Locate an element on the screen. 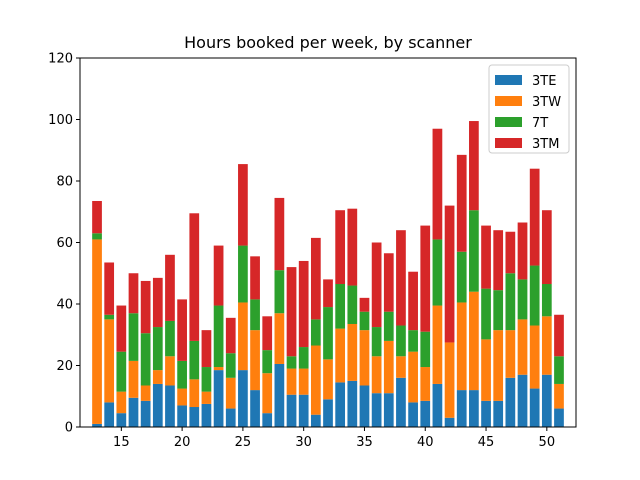 The width and height of the screenshot is (640, 480). legend: 3TE 3TW 7T 3TM is located at coordinates (529, 109).